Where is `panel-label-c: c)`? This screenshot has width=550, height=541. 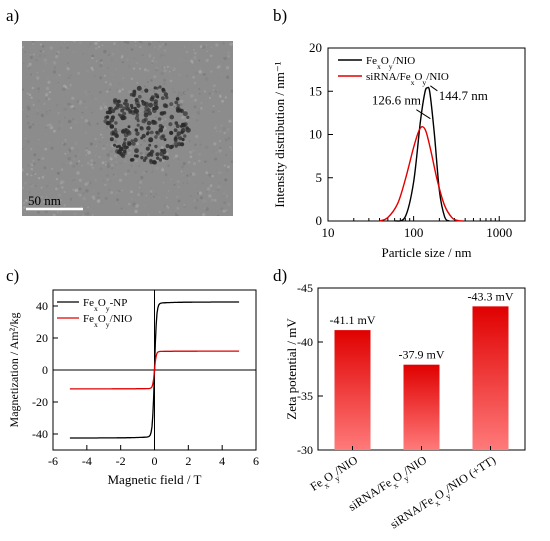
panel-label-c: c) is located at coordinates (13, 275).